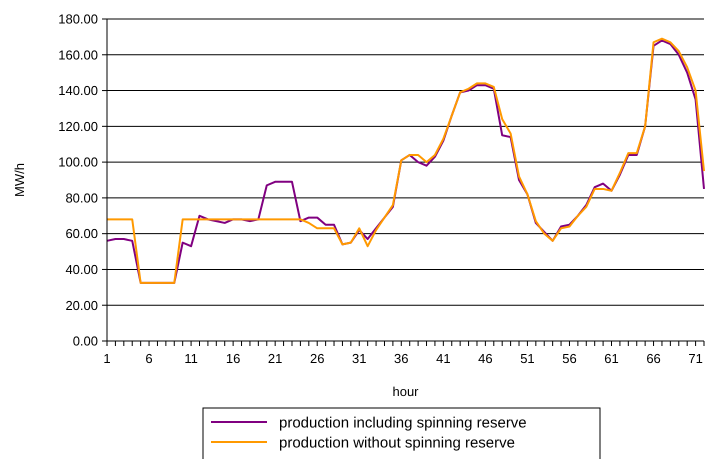 The height and width of the screenshot is (459, 711). Describe the element at coordinates (81, 269) in the screenshot. I see `y-tick-label: 40.00` at that location.